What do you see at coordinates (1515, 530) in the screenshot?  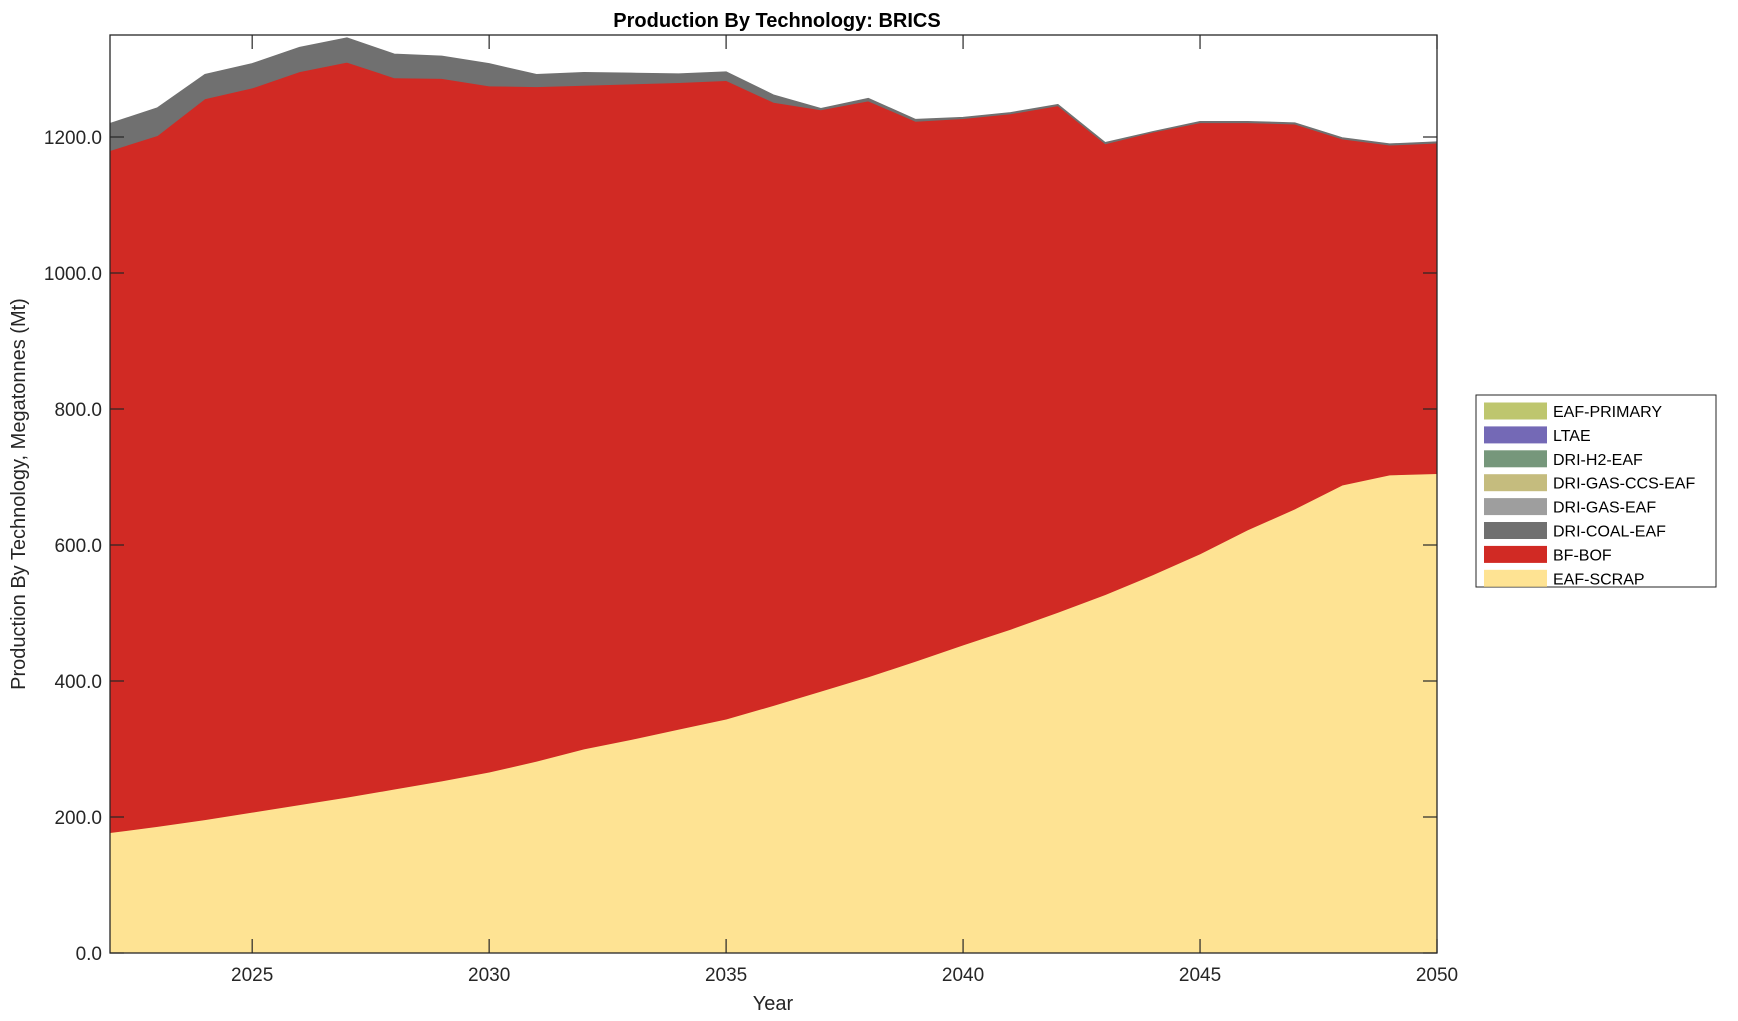 I see `legend-swatch-dri-coal-eaf` at bounding box center [1515, 530].